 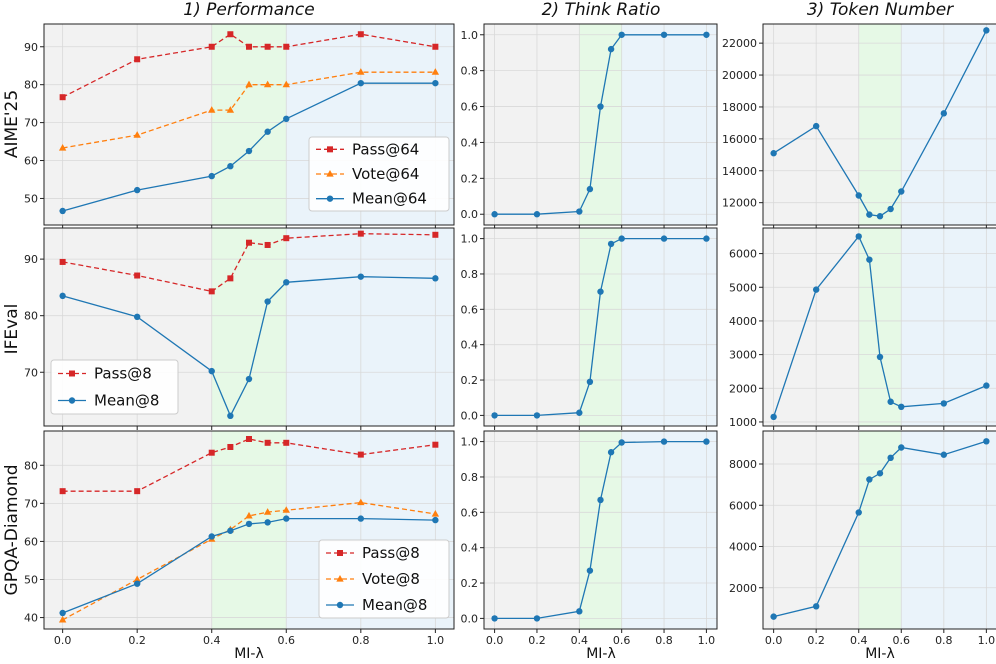 What do you see at coordinates (601, 654) in the screenshot?
I see `x-axis-label-think-ratio: MI-λ` at bounding box center [601, 654].